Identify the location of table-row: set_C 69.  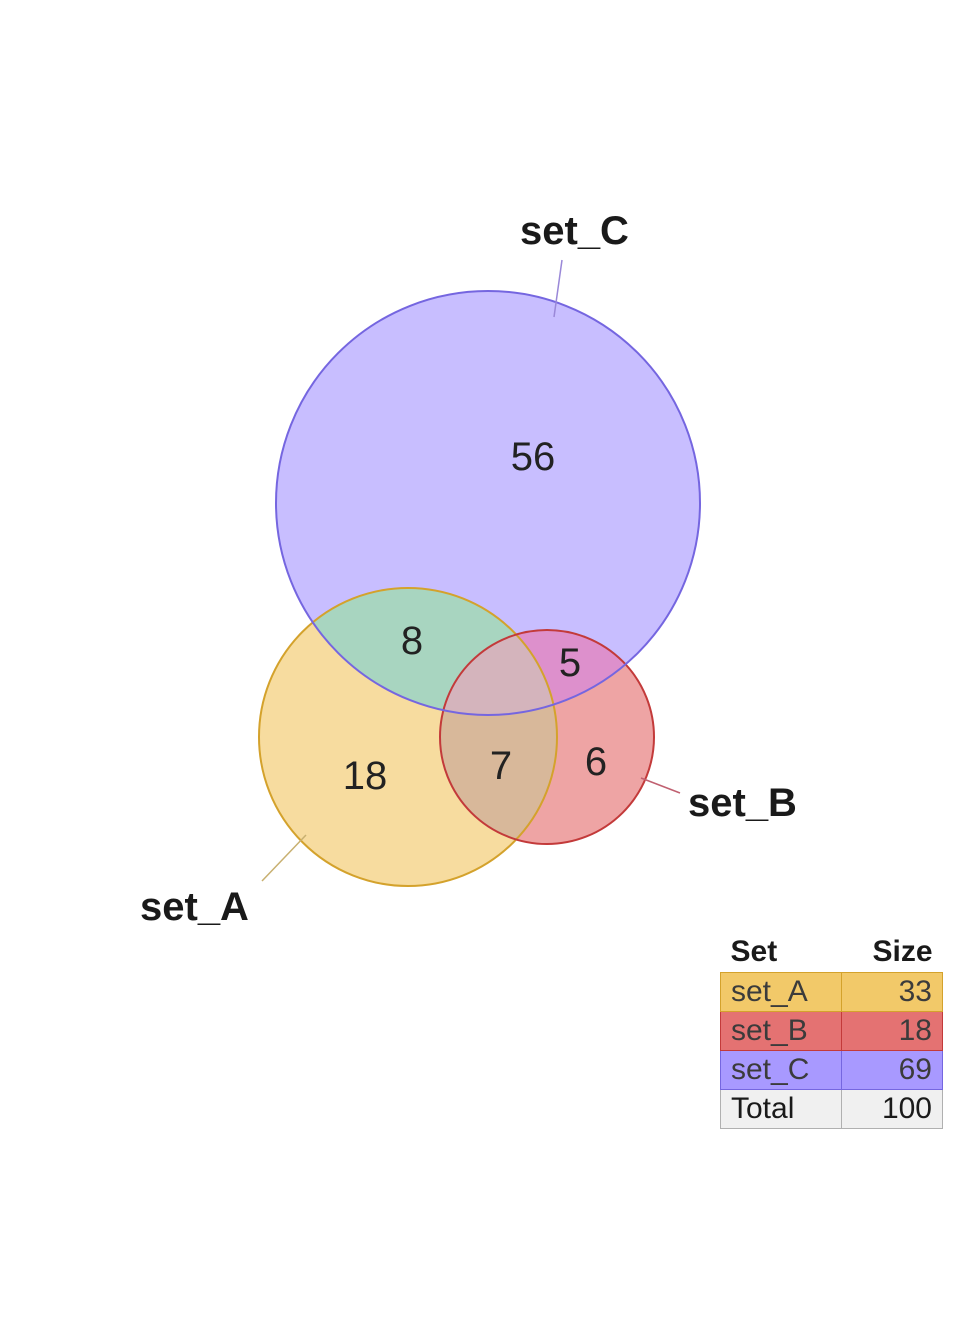
(831, 1070).